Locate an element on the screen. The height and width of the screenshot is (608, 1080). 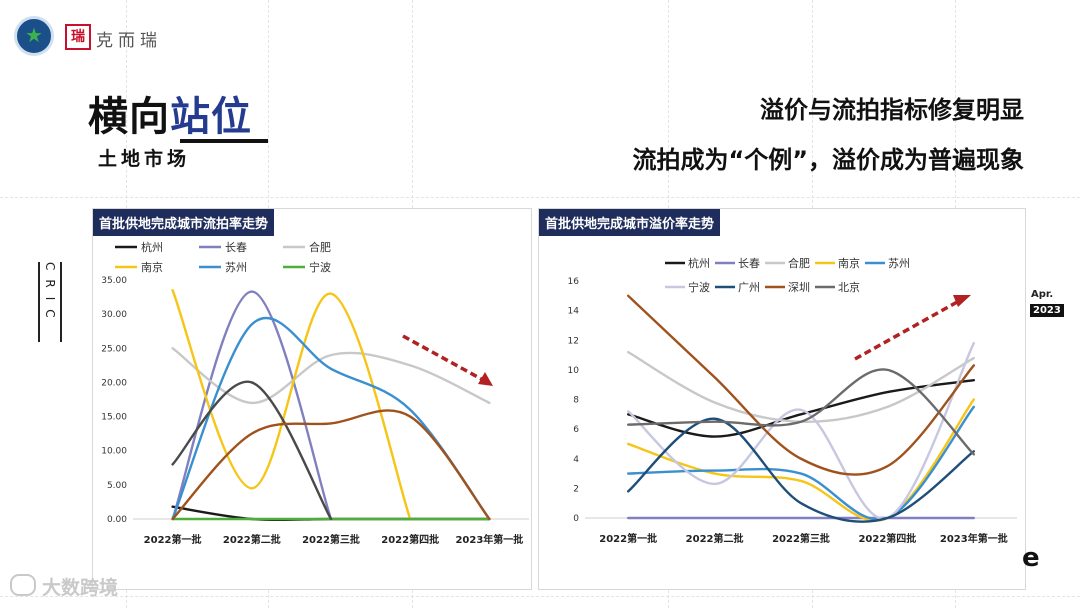
watermark-icon is located at coordinates (23, 585).